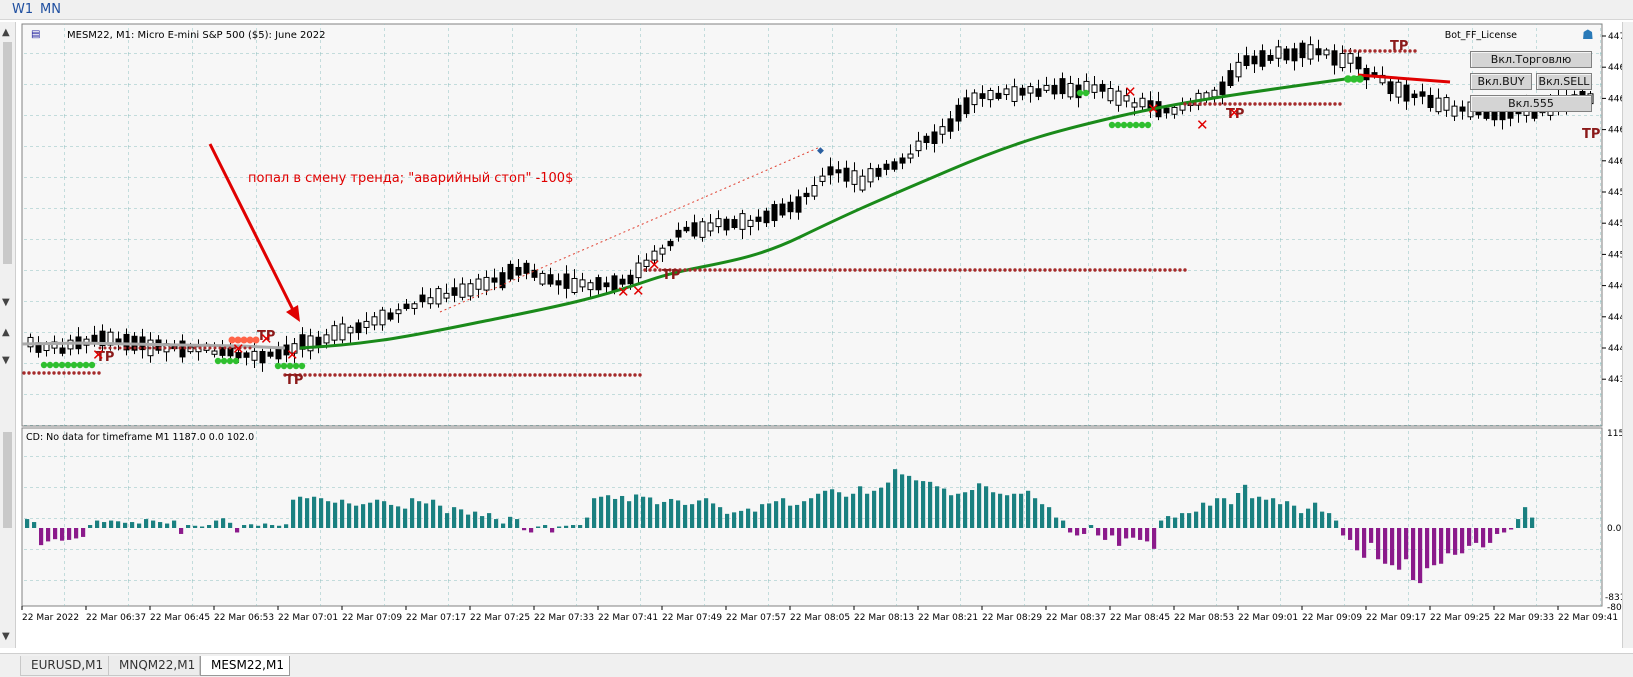 This screenshot has width=1633, height=677. I want to click on tab-mnqm22: MNQM22,M1, so click(154, 666).